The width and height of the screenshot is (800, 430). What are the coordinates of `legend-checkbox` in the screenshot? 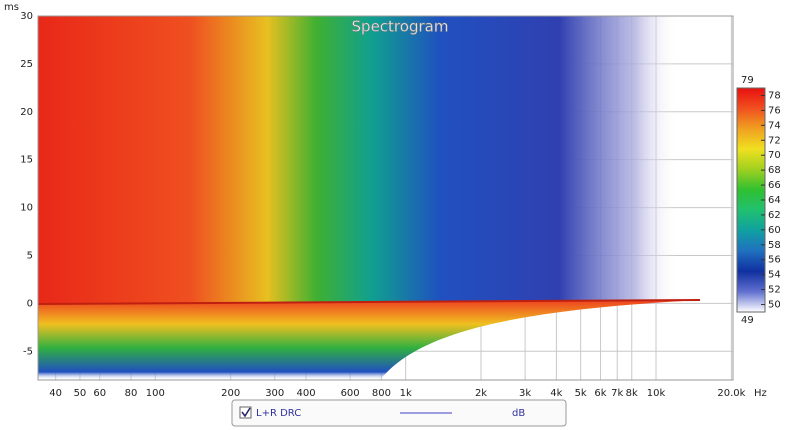 It's located at (245, 412).